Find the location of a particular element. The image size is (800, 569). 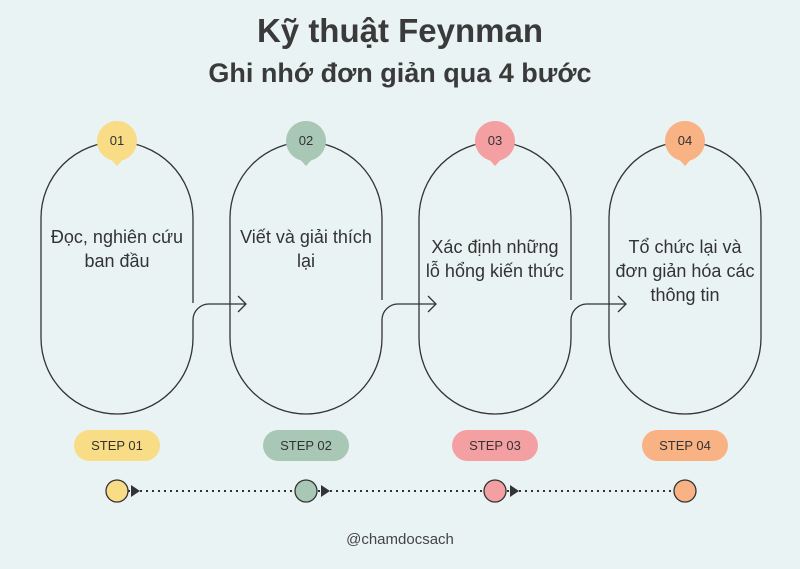

badge-3-tail is located at coordinates (495, 161).